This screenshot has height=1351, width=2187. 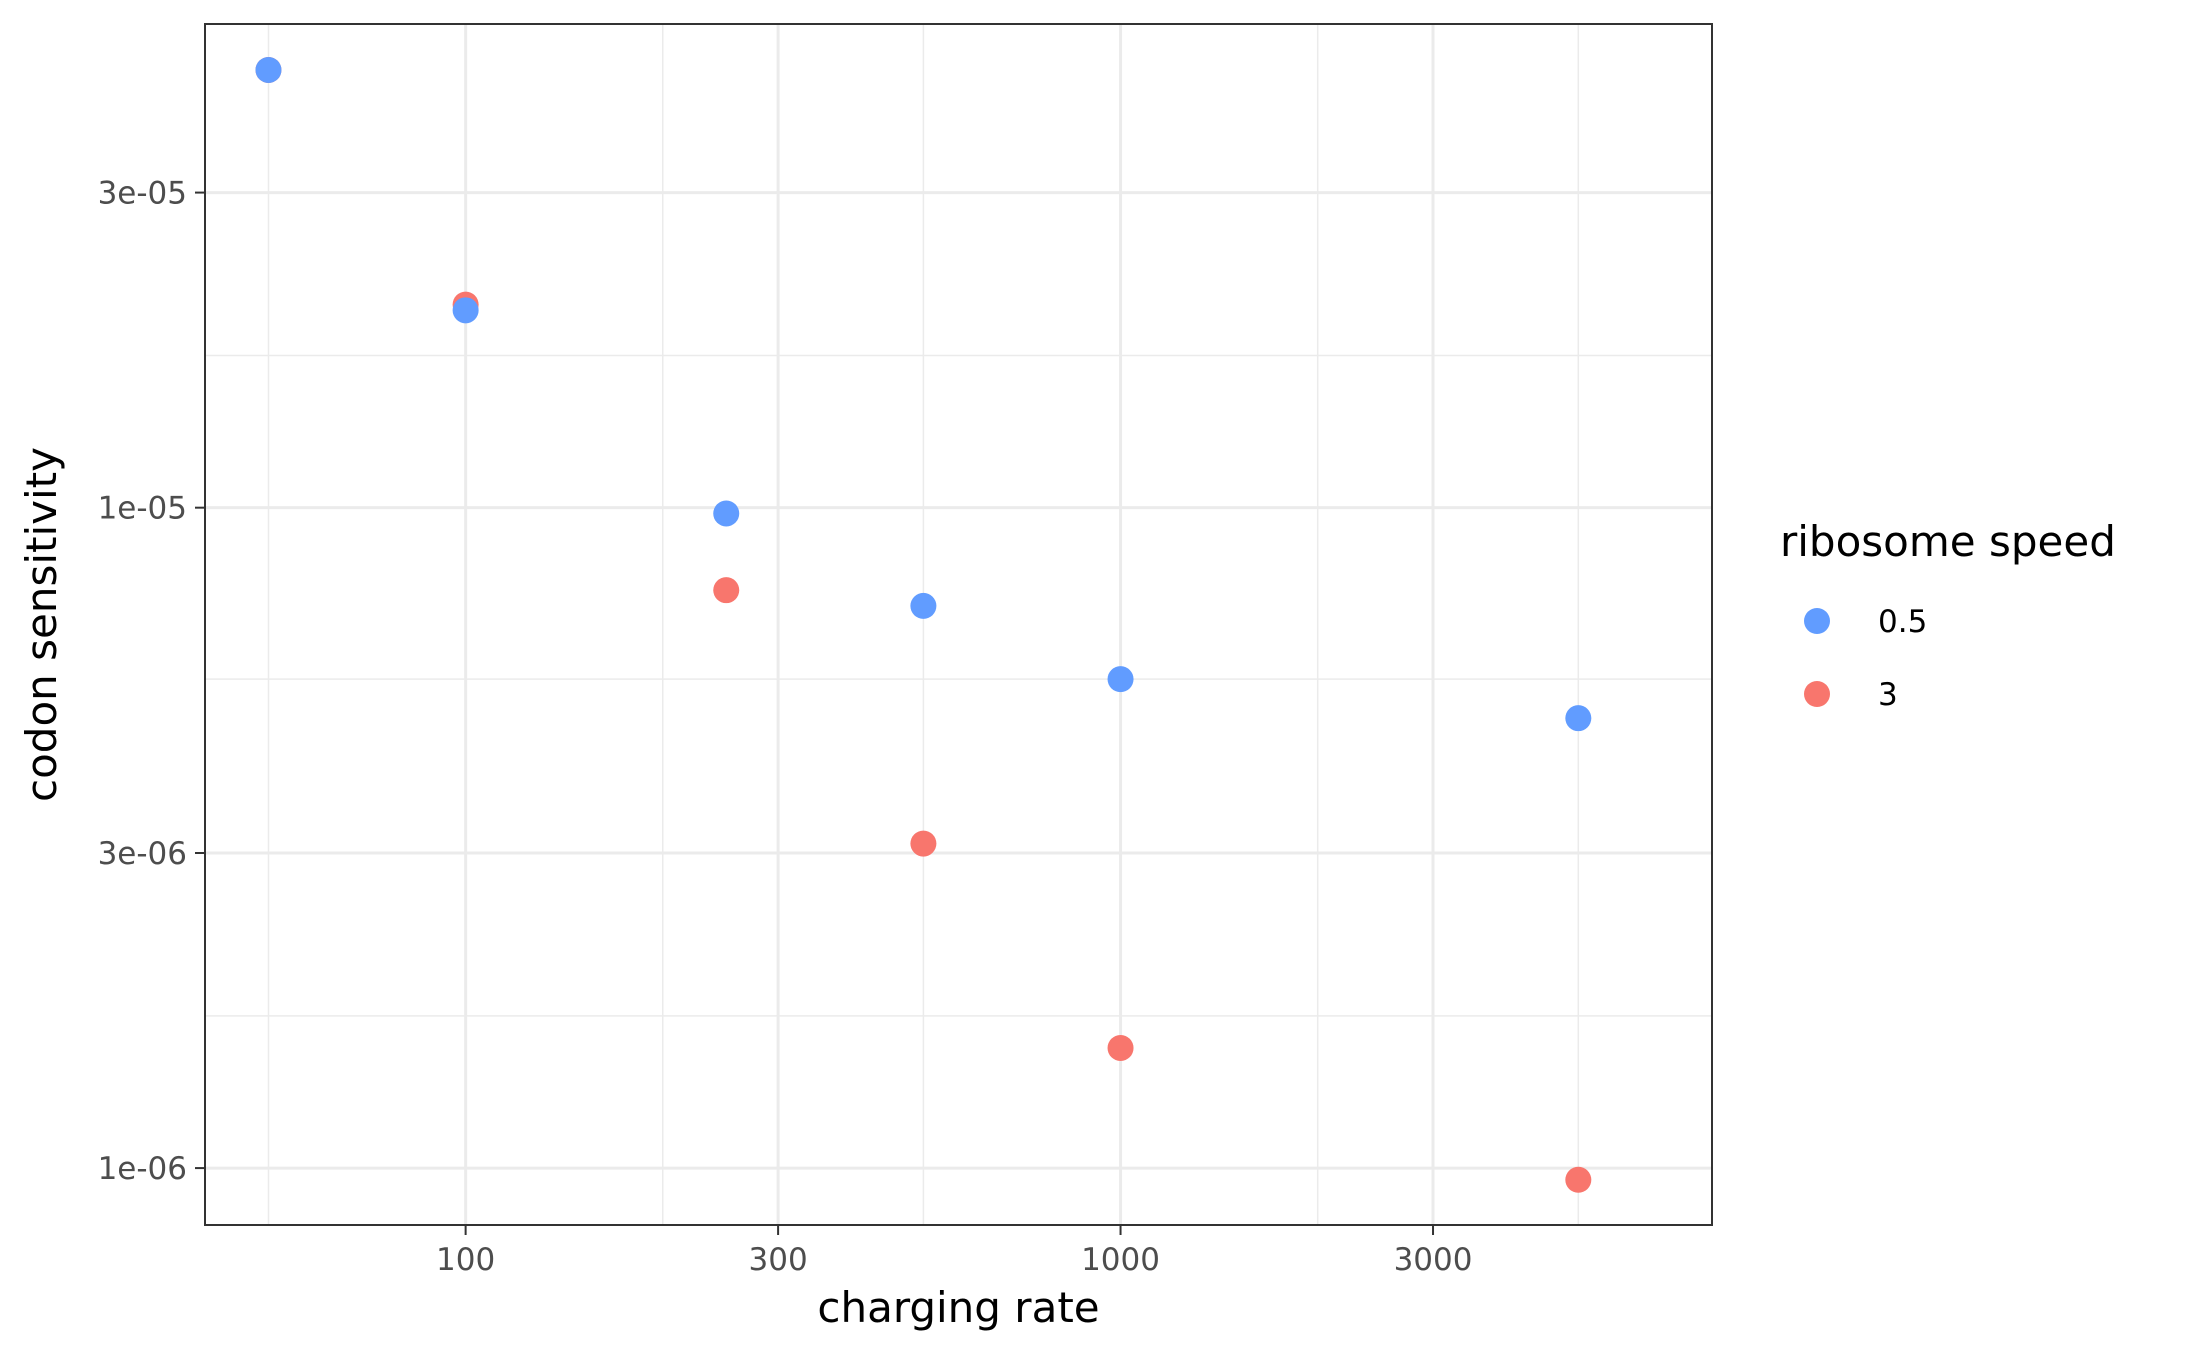 What do you see at coordinates (142, 194) in the screenshot?
I see `y-tick-label: 3e-05` at bounding box center [142, 194].